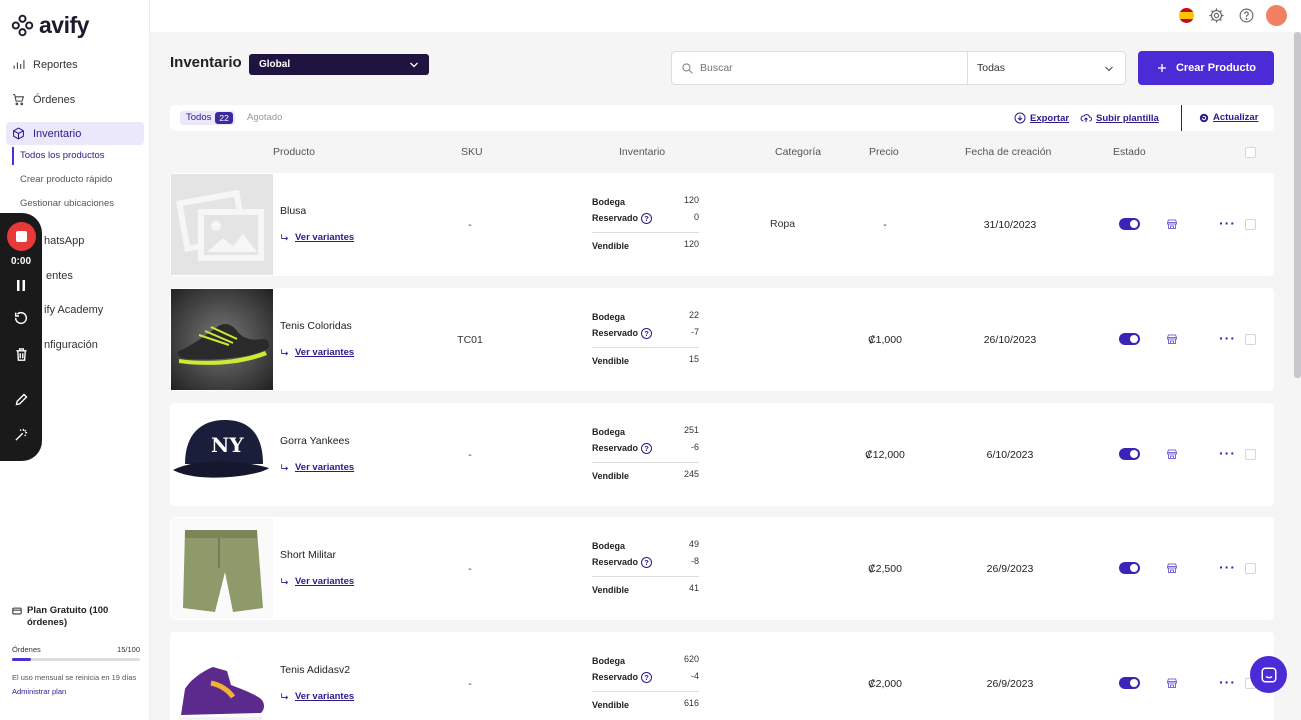 Image resolution: width=1301 pixels, height=720 pixels. Describe the element at coordinates (885, 569) in the screenshot. I see `product-price: ₡2,500` at that location.